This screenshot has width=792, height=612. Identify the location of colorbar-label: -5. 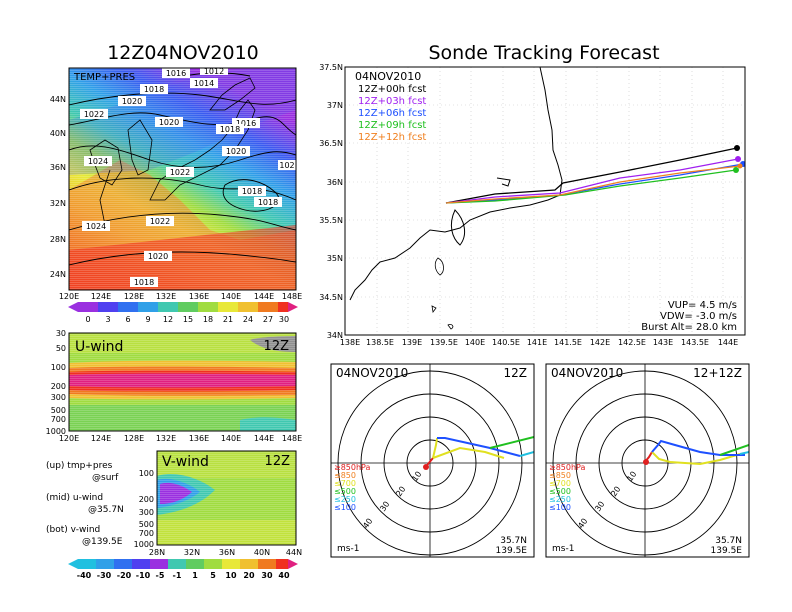
(160, 575).